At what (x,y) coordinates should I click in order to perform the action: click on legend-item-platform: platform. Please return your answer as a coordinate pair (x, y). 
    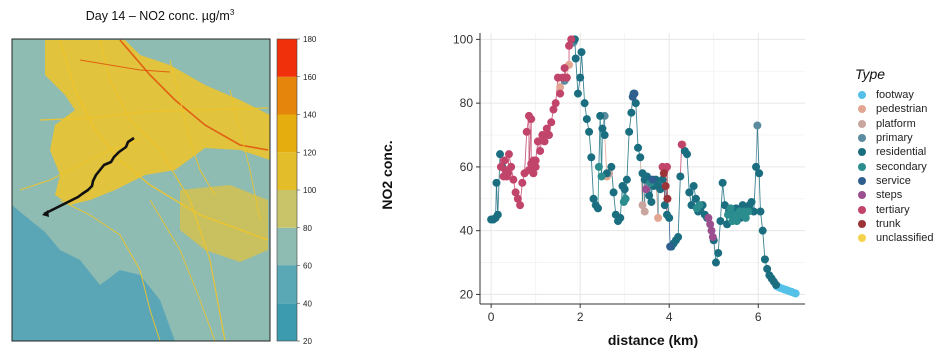
    Looking at the image, I should click on (901, 124).